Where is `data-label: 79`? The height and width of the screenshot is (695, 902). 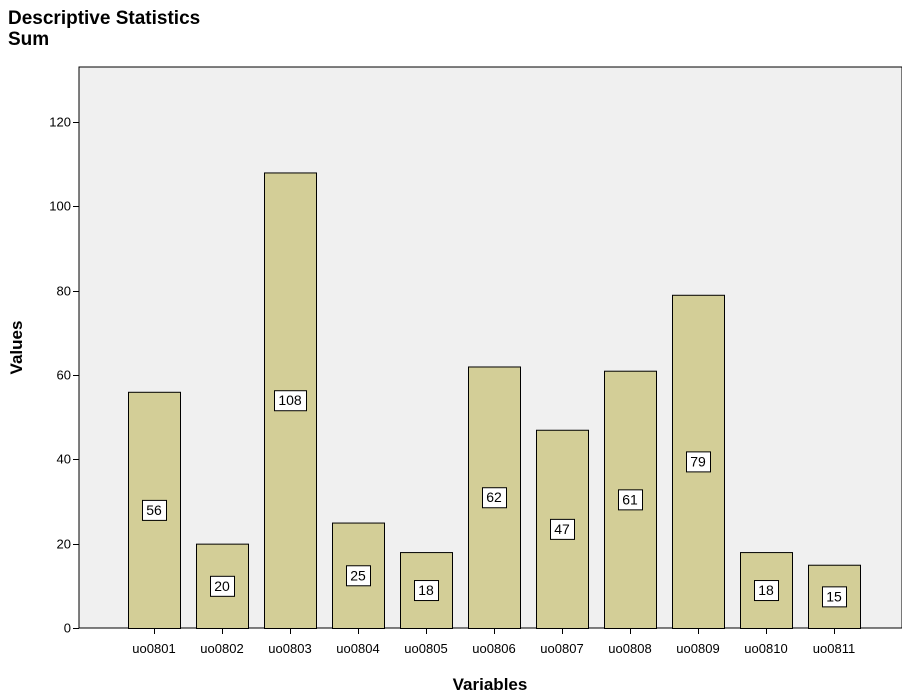
data-label: 79 is located at coordinates (698, 461).